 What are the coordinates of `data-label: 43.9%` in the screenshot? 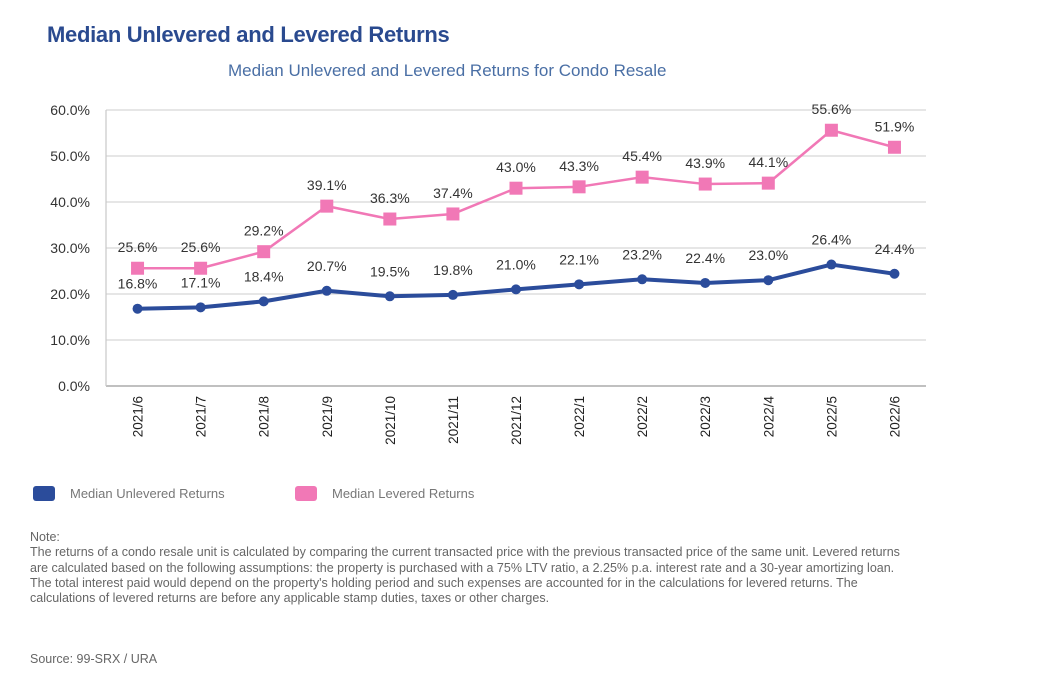 It's located at (705, 163).